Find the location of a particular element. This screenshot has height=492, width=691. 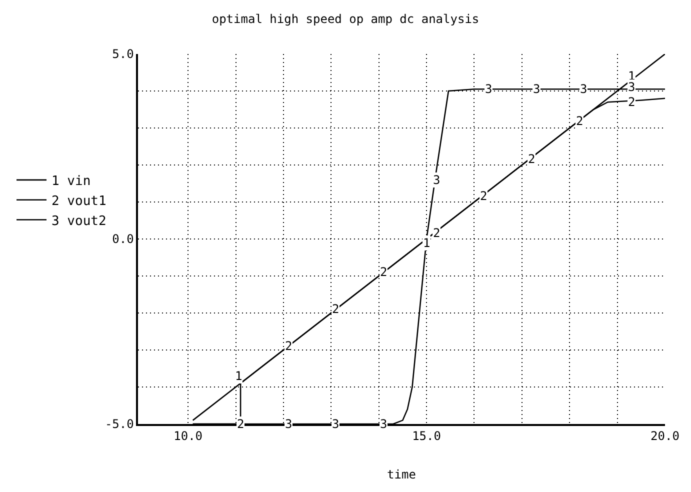

legend-label: 2 vout1 is located at coordinates (79, 201).